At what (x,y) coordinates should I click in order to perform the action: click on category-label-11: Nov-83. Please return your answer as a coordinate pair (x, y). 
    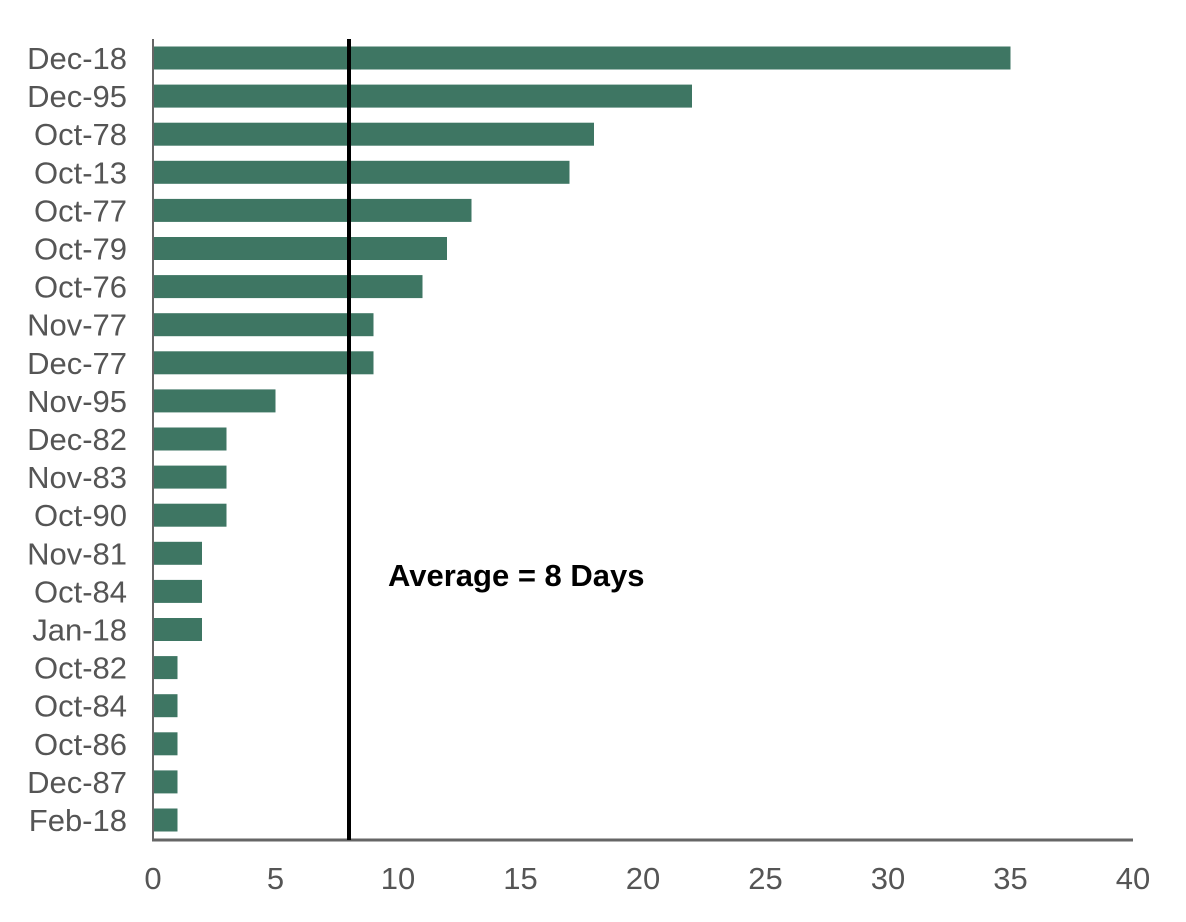
    Looking at the image, I should click on (77, 477).